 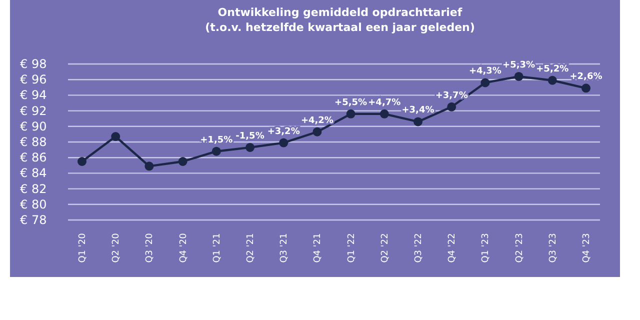 What do you see at coordinates (33, 126) in the screenshot?
I see `y-tick-label: € 90` at bounding box center [33, 126].